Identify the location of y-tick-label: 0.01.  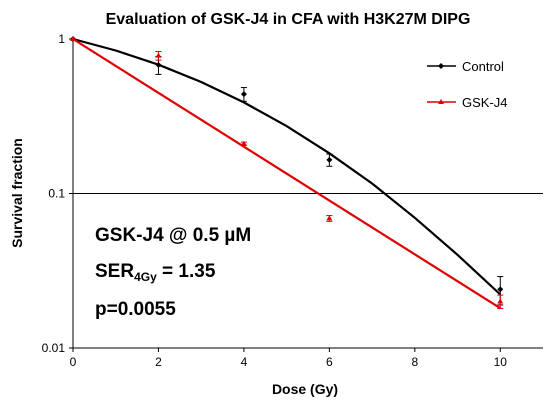
(54, 348).